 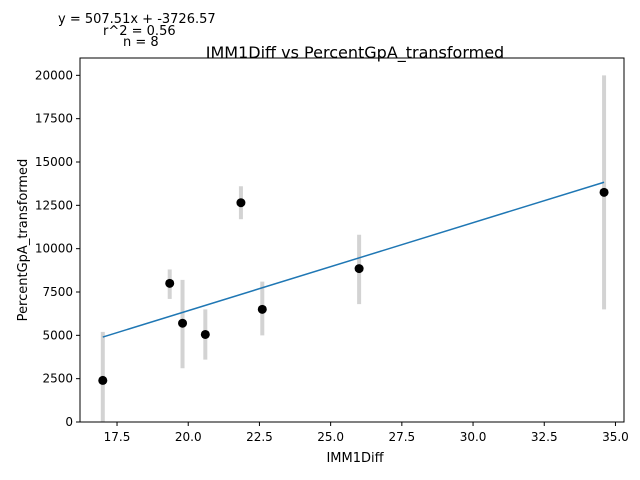 What do you see at coordinates (117, 437) in the screenshot?
I see `x-tick-label: 17.5` at bounding box center [117, 437].